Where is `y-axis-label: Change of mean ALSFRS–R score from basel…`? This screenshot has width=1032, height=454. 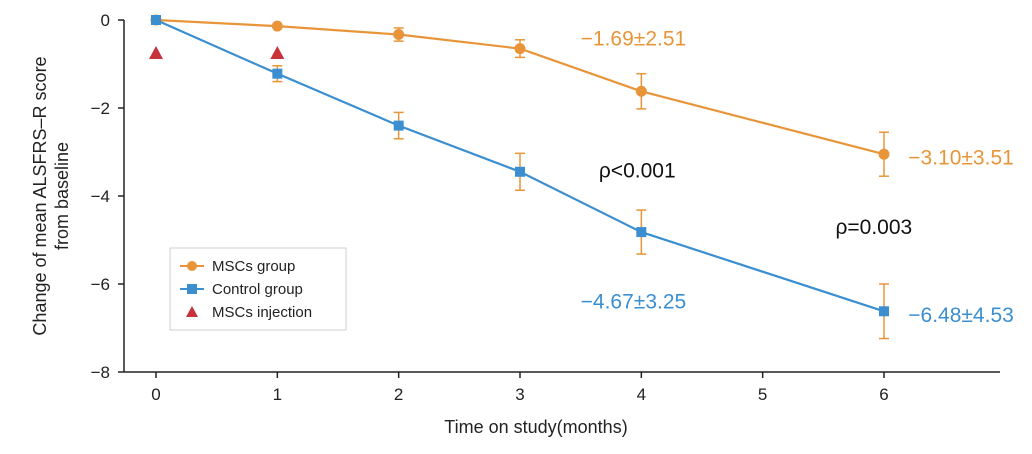
y-axis-label: Change of mean ALSFRS–R score from basel… is located at coordinates (51, 195).